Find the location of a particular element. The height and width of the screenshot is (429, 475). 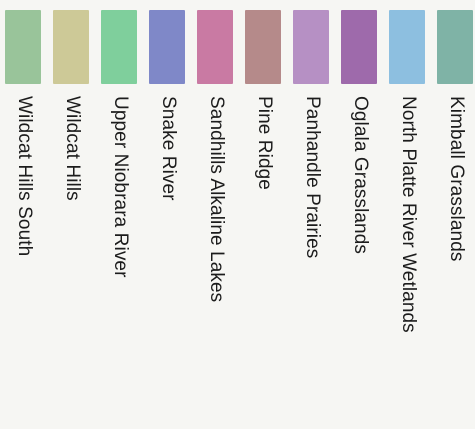

legend-item-wildcat-hills: Wildcat Hills is located at coordinates (71, 214).